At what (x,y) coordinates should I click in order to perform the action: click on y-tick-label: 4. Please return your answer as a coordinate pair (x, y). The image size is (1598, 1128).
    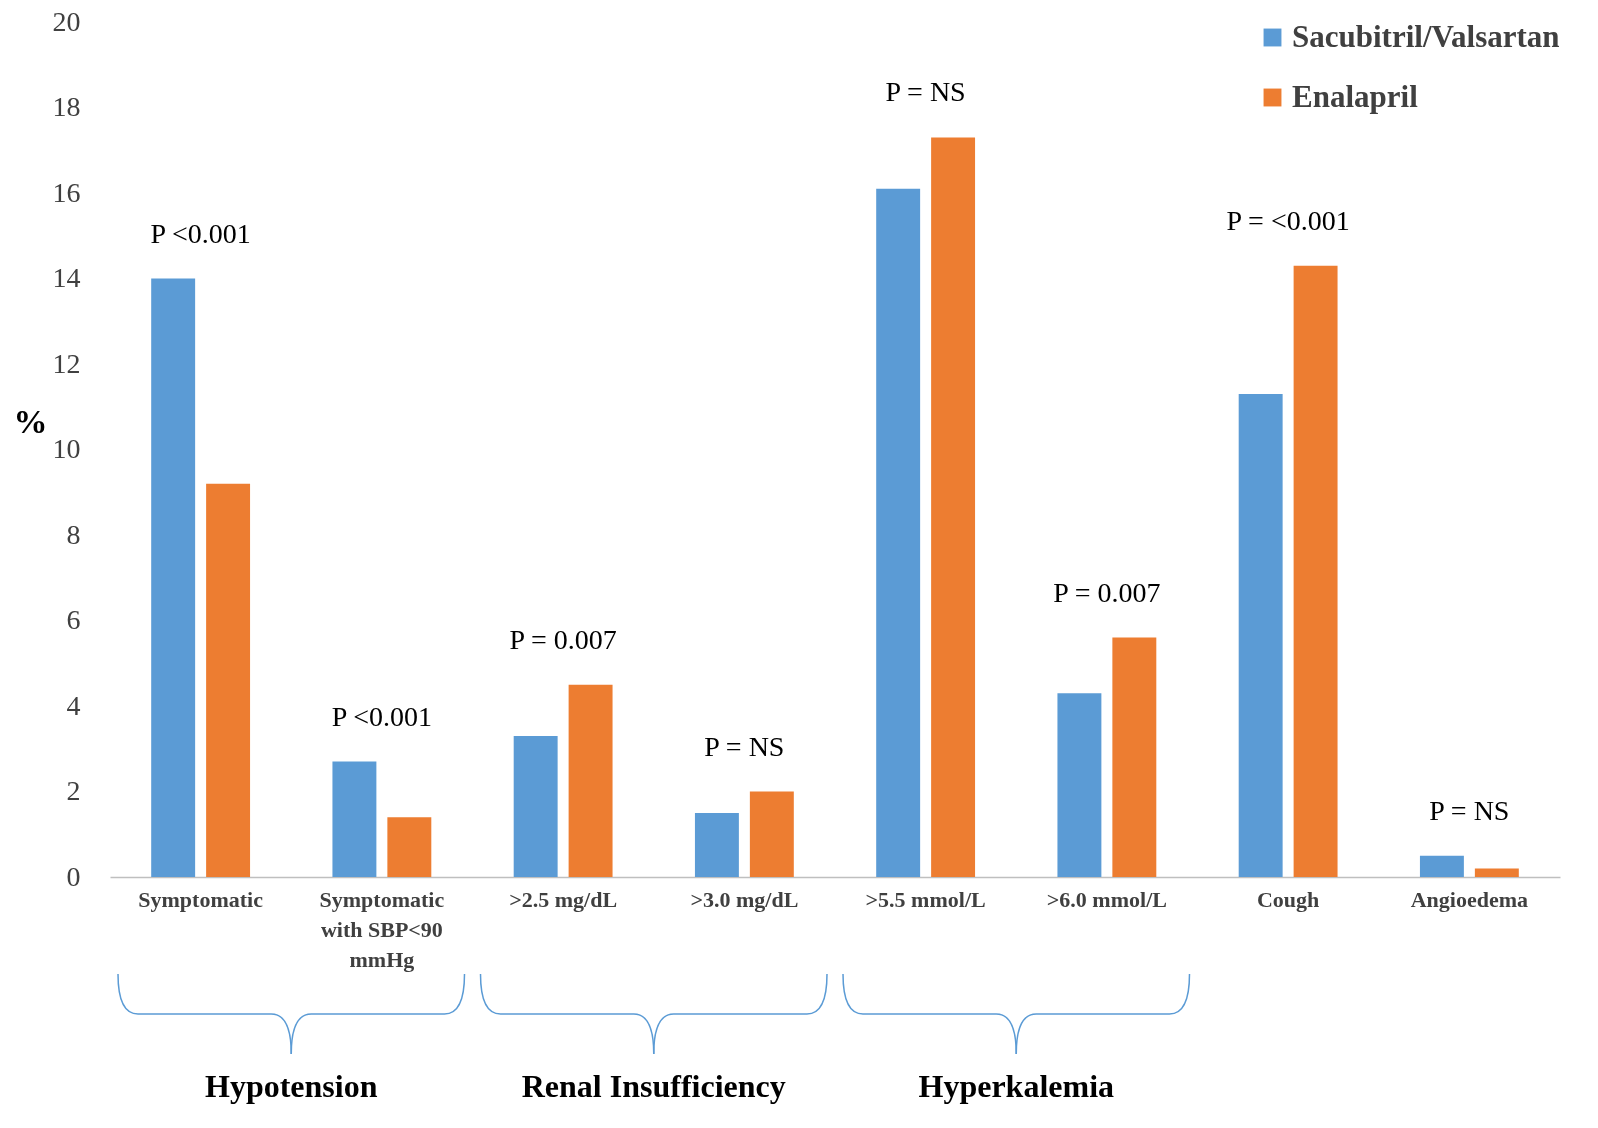
    Looking at the image, I should click on (73, 705).